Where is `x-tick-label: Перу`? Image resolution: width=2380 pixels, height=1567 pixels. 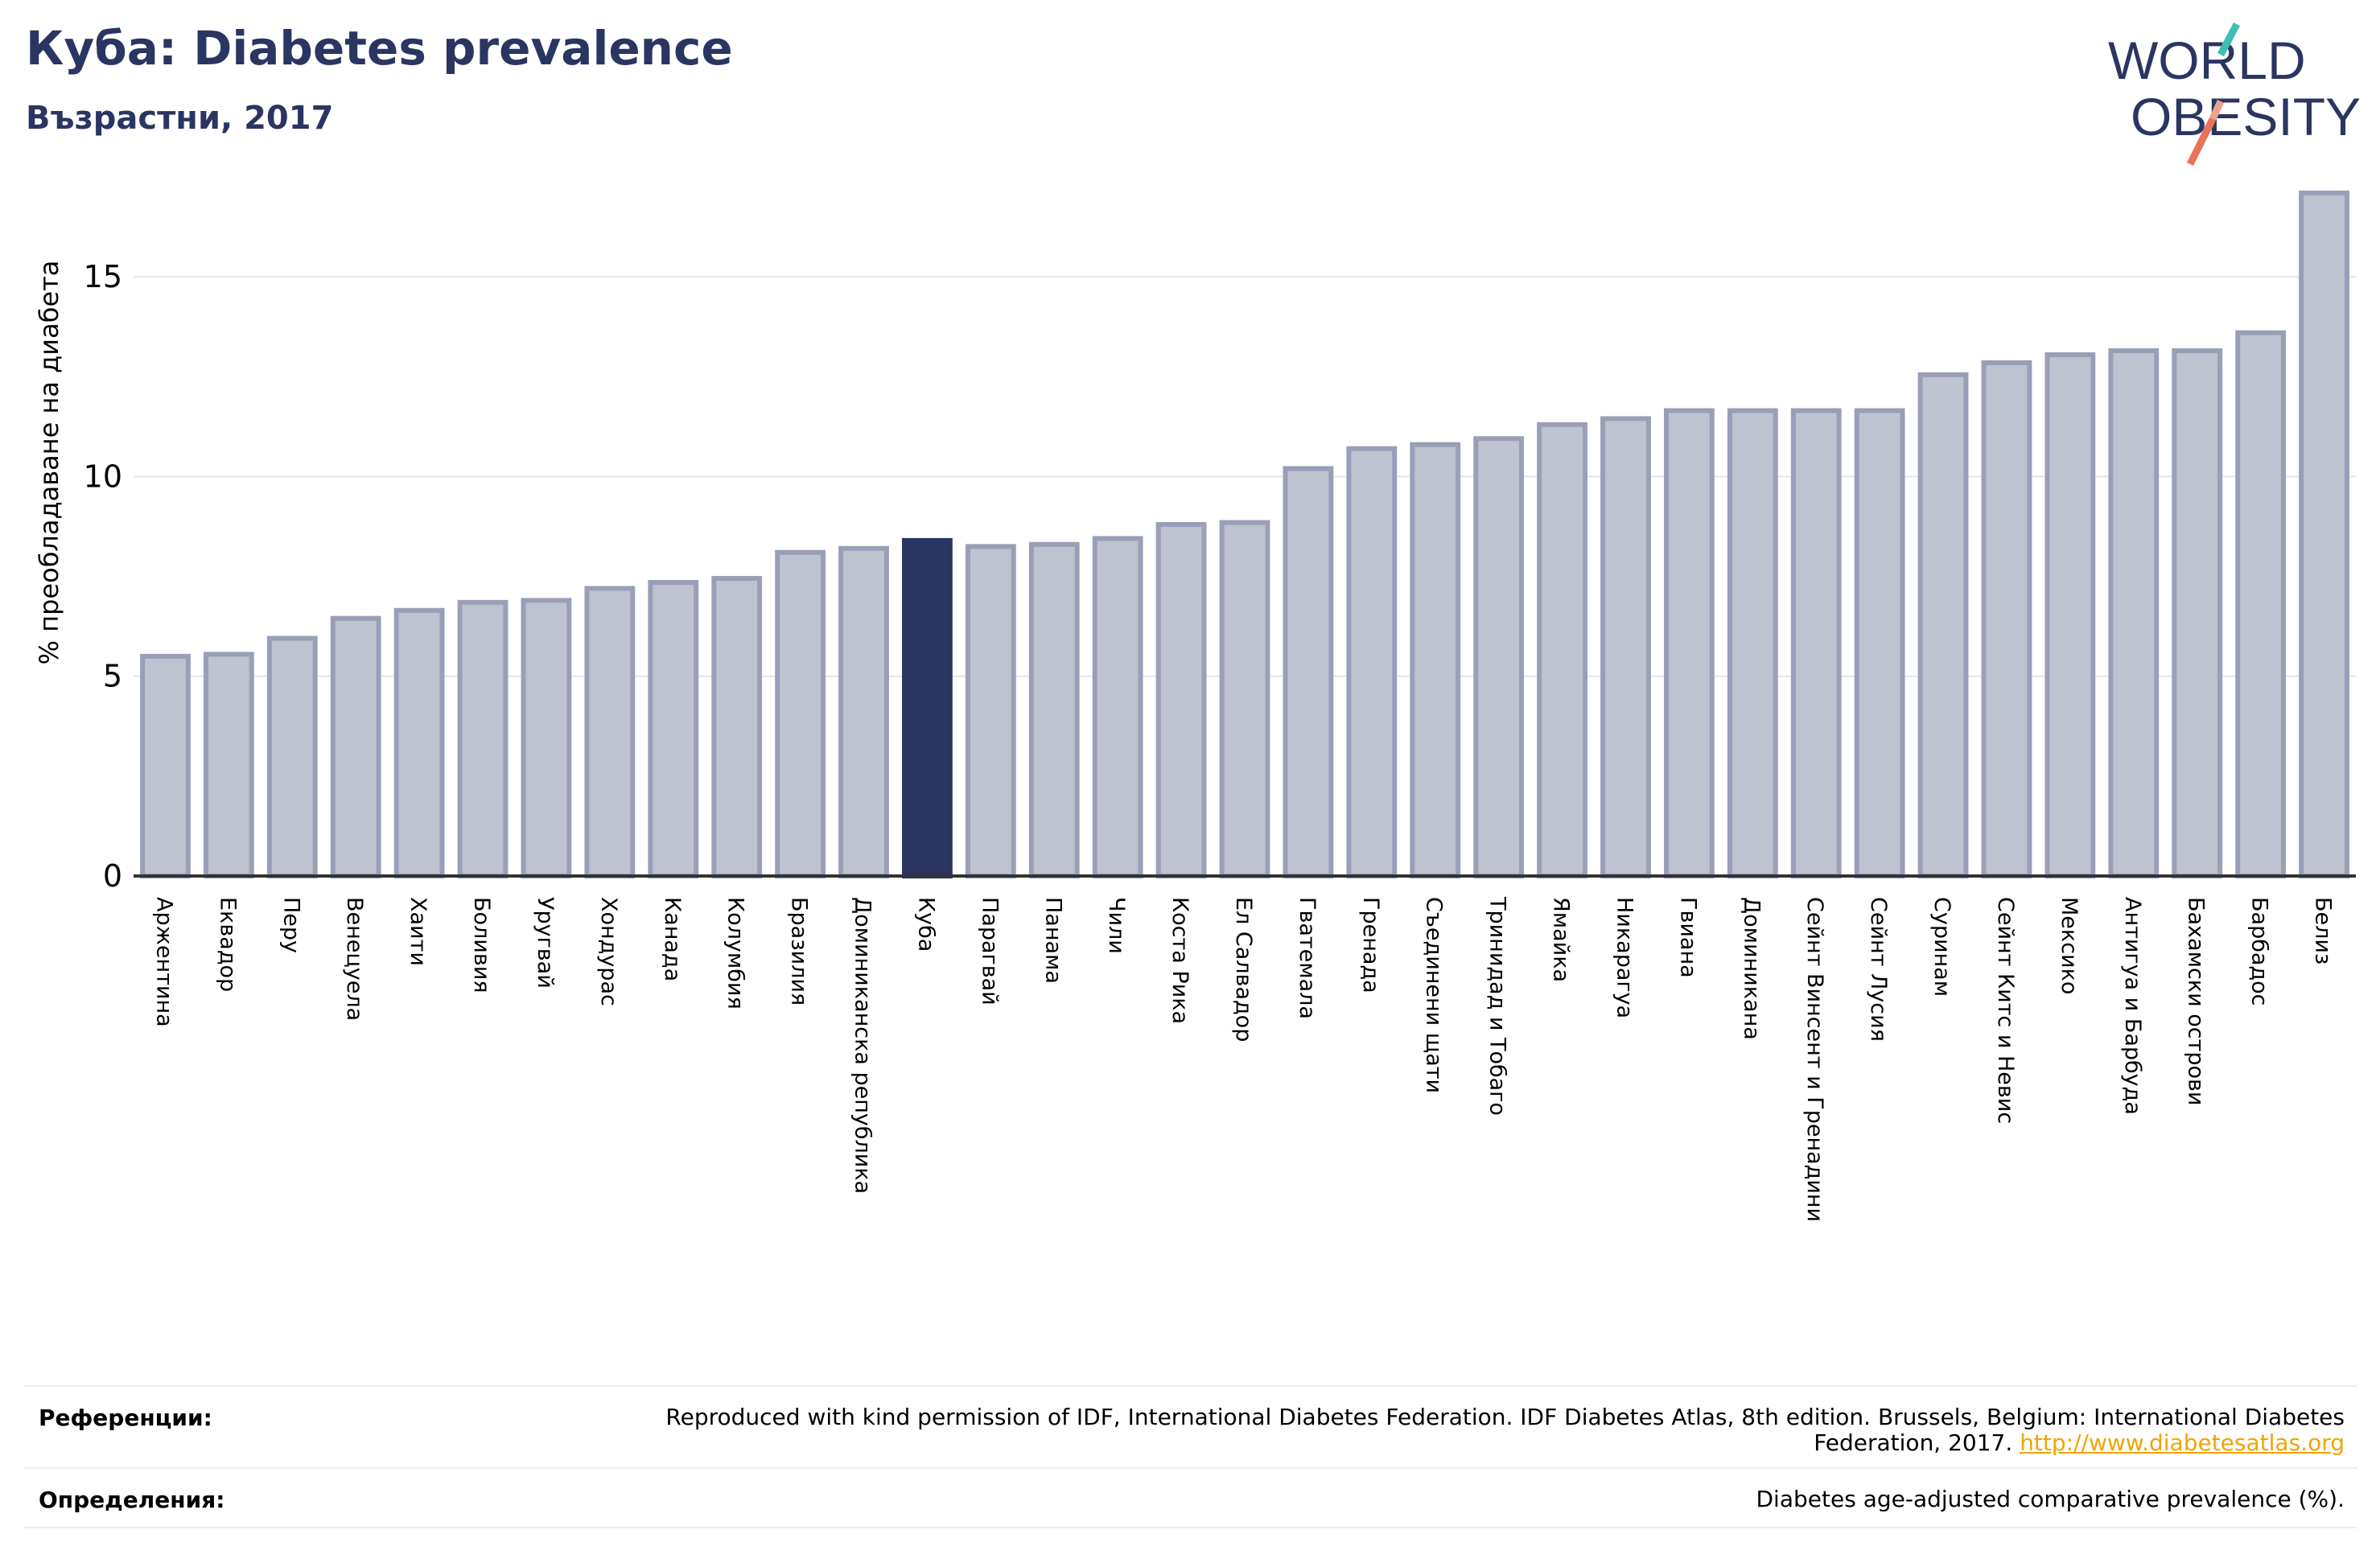
x-tick-label: Перу is located at coordinates (290, 925).